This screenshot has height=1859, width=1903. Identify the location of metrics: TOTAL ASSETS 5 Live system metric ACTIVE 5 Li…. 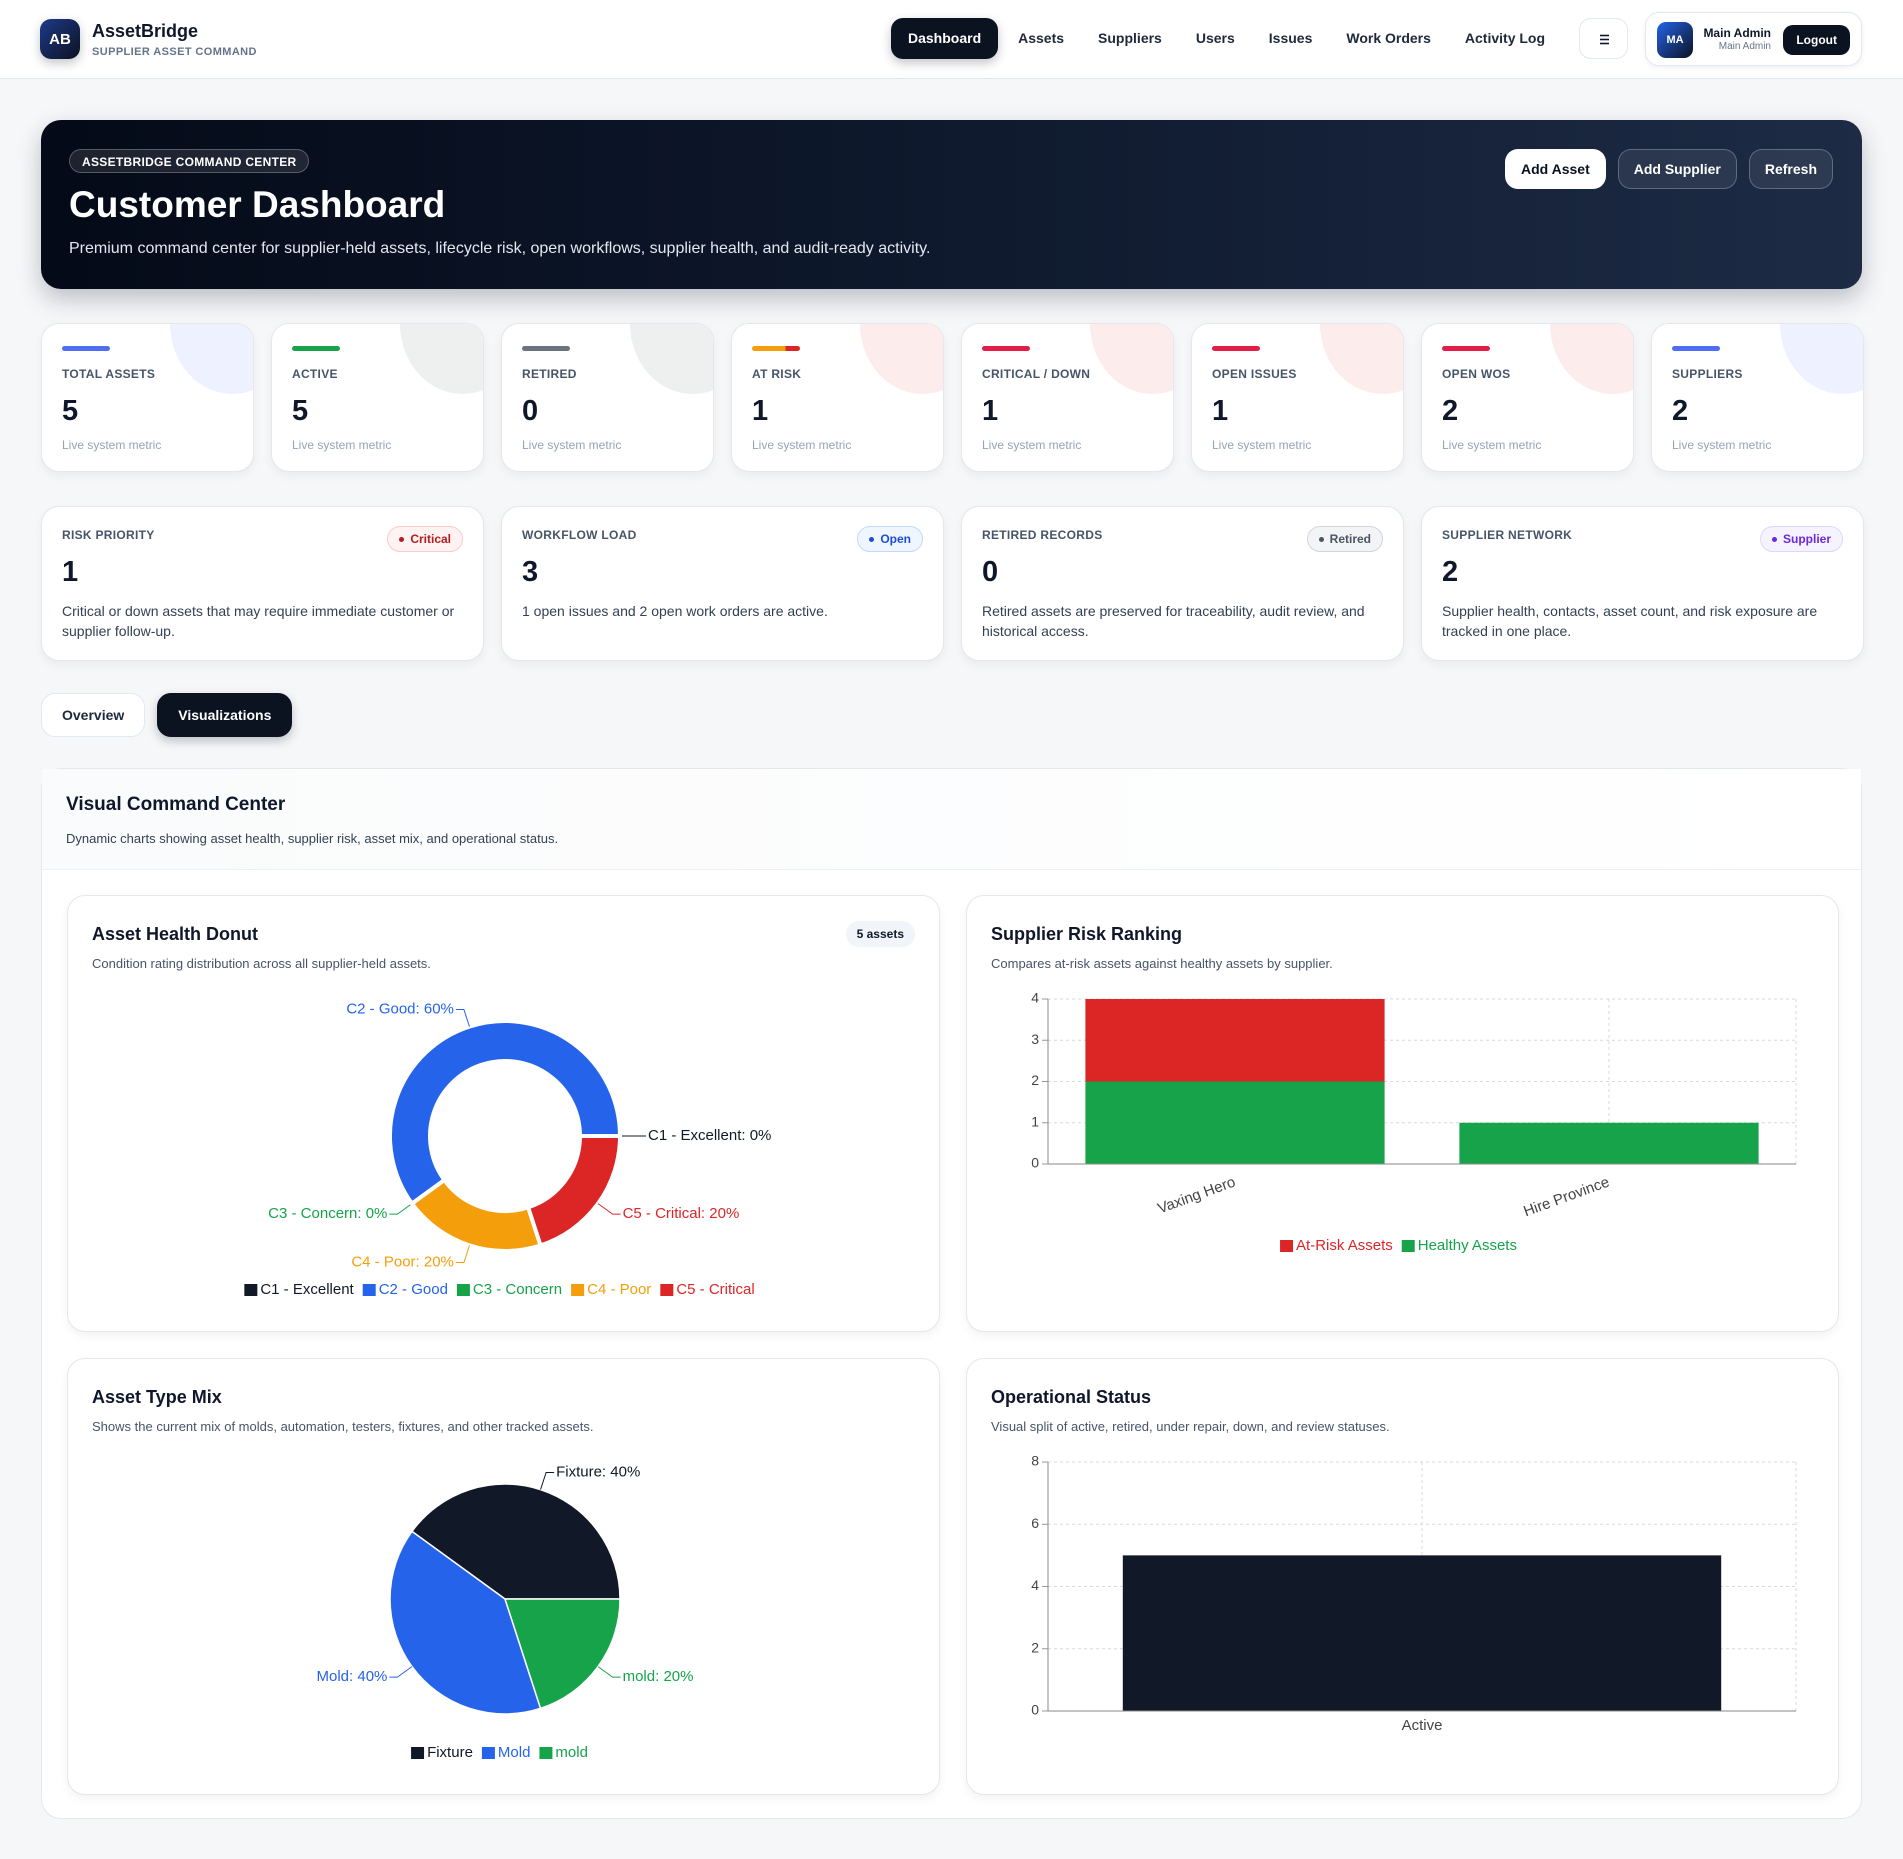
(952, 397).